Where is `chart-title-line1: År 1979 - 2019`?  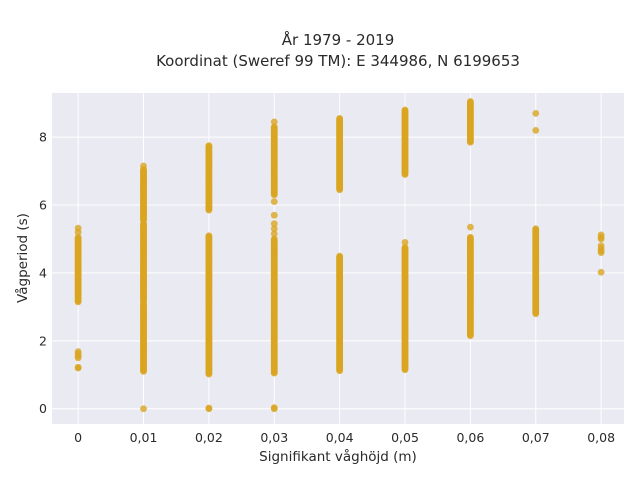
chart-title-line1: År 1979 - 2019 is located at coordinates (338, 39).